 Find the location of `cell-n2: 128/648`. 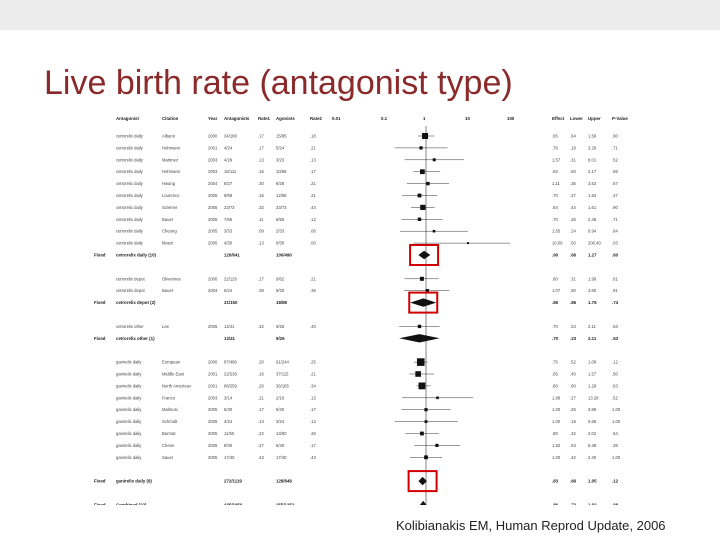

cell-n2: 128/648 is located at coordinates (284, 481).